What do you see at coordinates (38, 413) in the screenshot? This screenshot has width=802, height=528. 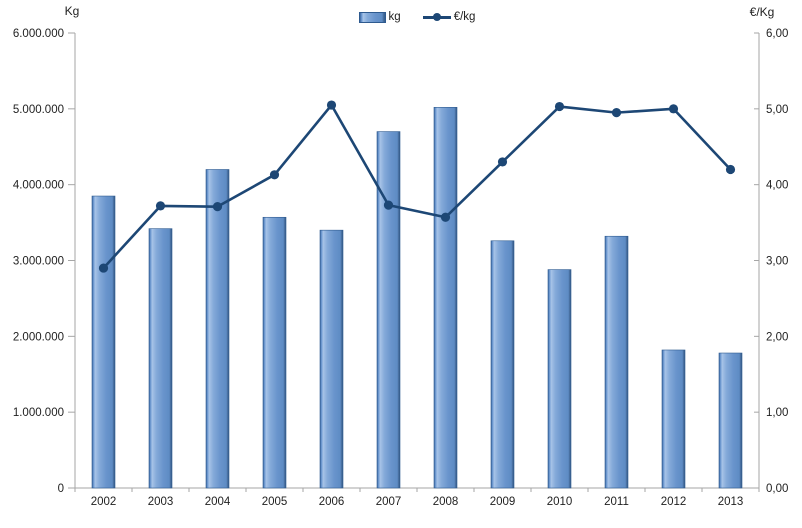 I see `left-axis-tick-label: 1.000.000` at bounding box center [38, 413].